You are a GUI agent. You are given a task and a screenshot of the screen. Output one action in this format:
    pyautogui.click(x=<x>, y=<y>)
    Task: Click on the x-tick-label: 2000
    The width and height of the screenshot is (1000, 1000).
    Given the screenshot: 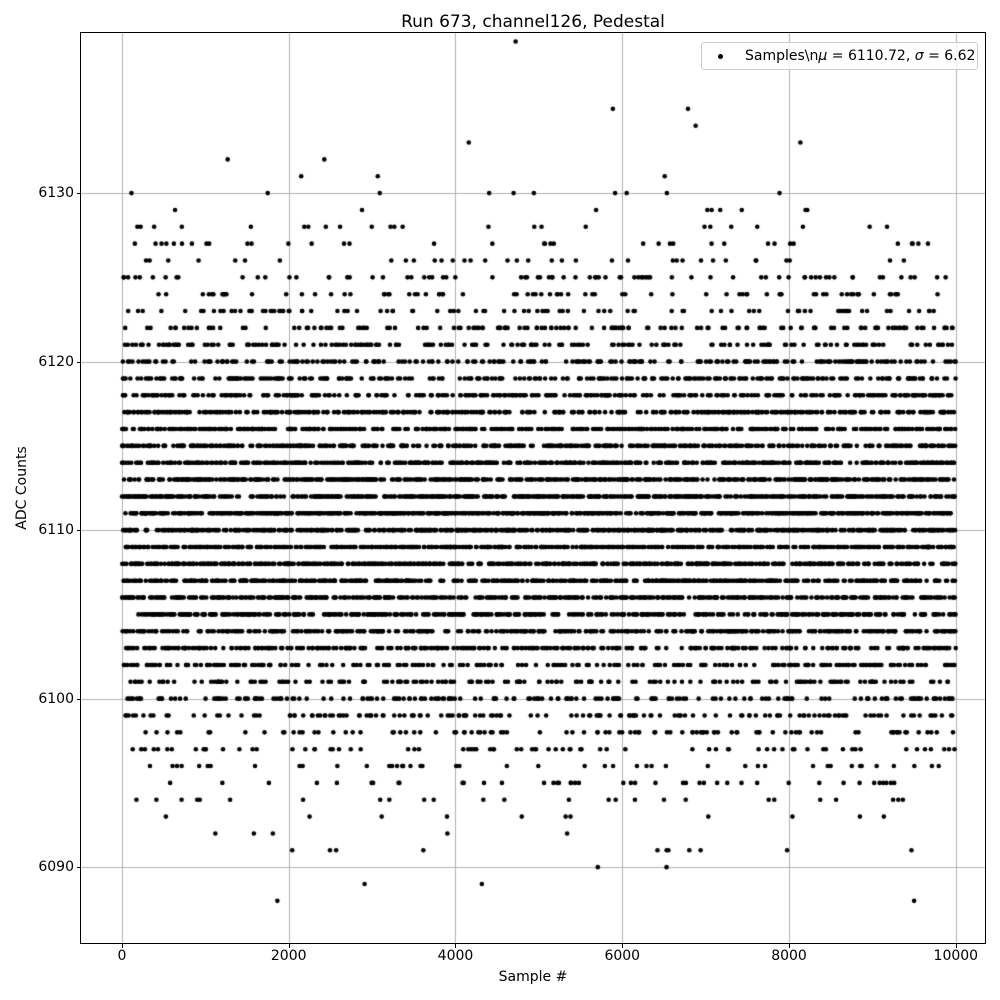 What is the action you would take?
    pyautogui.click(x=288, y=956)
    